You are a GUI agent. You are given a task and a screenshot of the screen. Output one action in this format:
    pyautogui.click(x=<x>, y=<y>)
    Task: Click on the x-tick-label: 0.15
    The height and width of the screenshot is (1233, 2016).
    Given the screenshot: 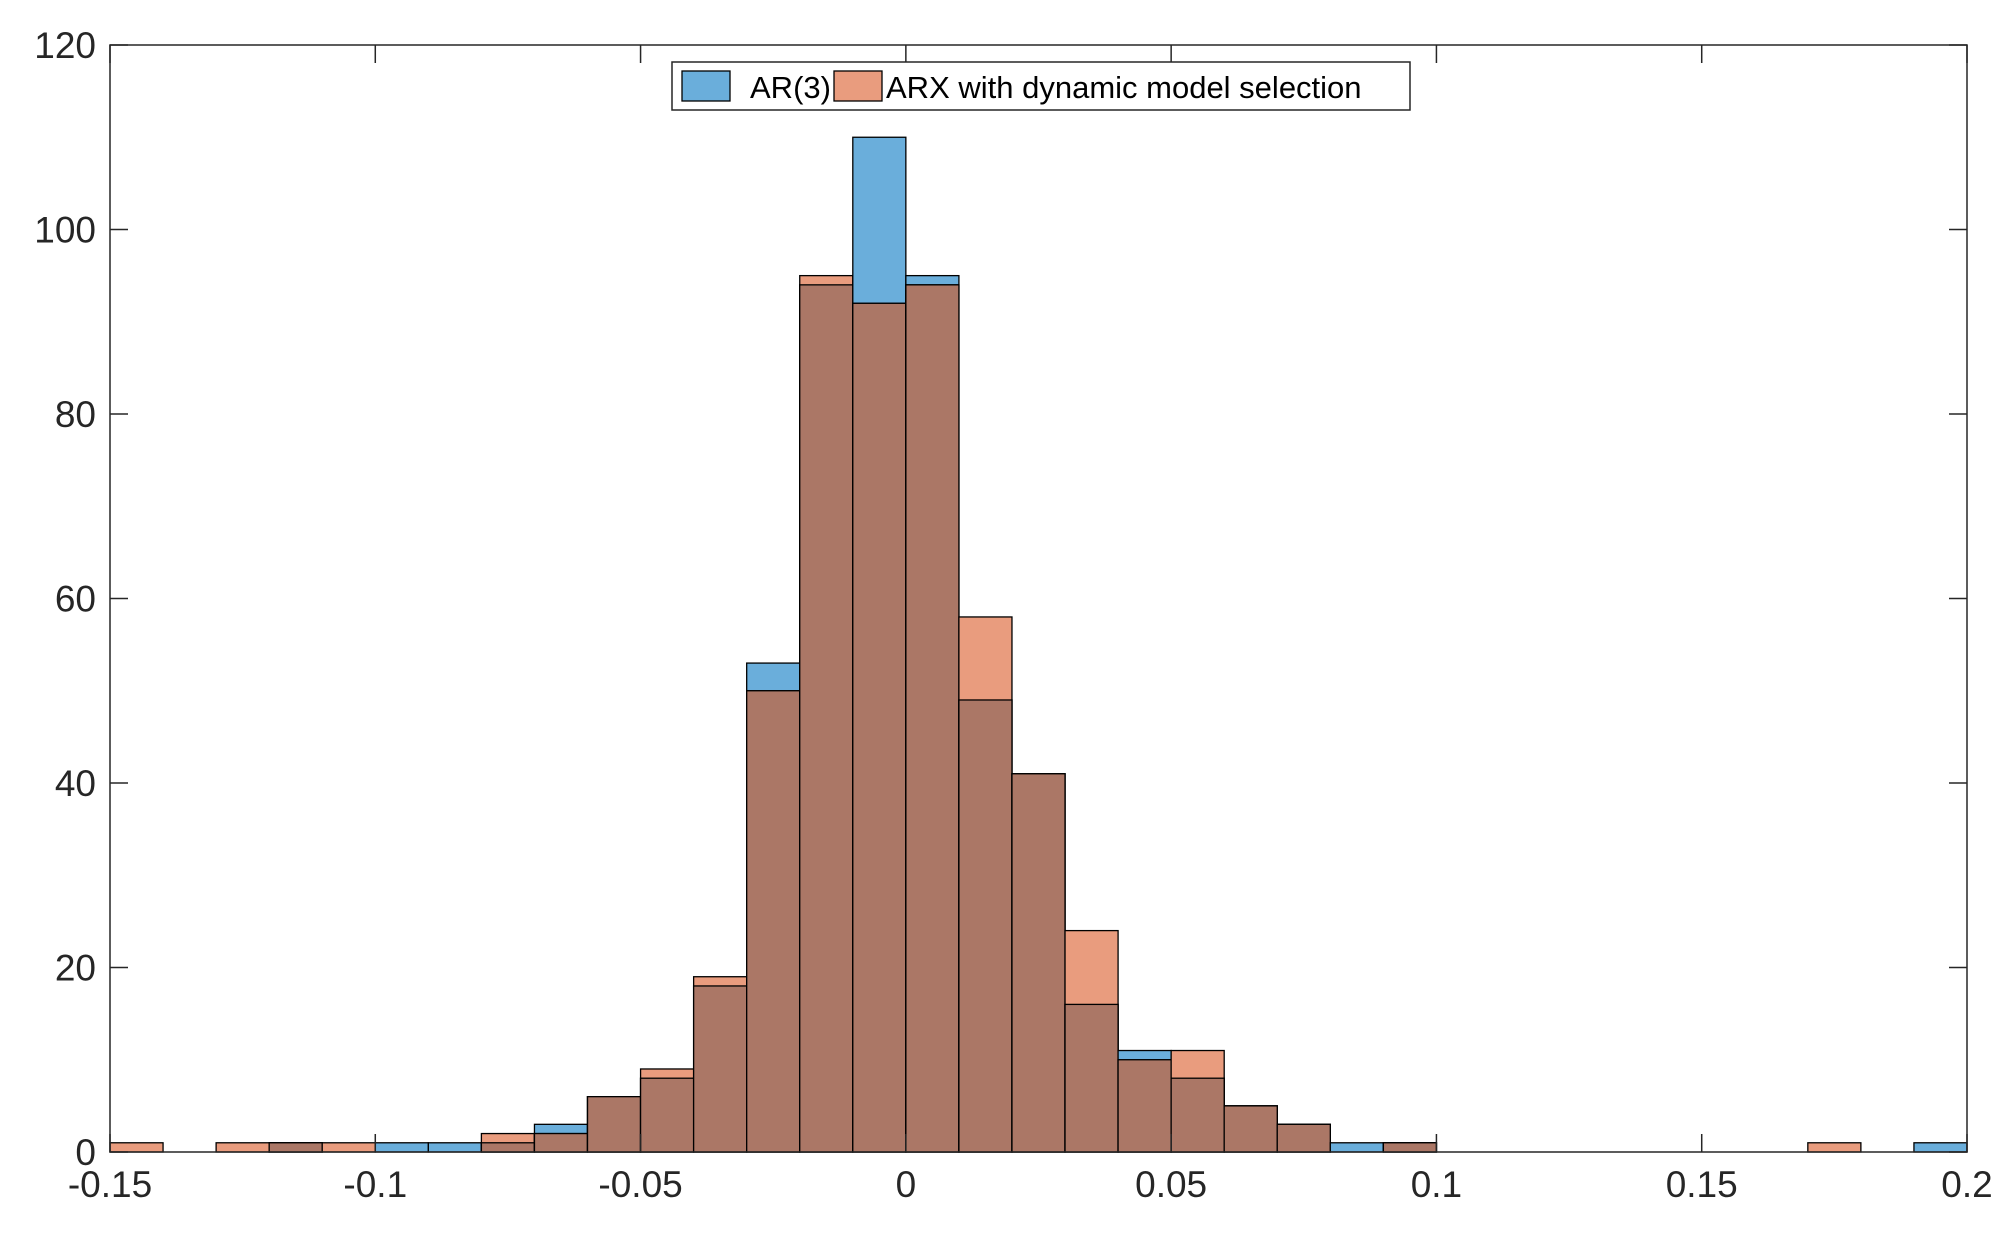 What is the action you would take?
    pyautogui.click(x=1702, y=1184)
    